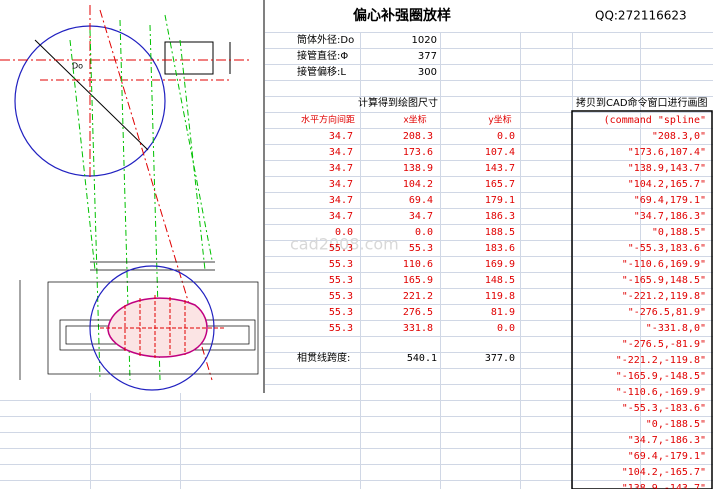 The image size is (713, 489). I want to click on qq: QQ:272116623, so click(641, 16).